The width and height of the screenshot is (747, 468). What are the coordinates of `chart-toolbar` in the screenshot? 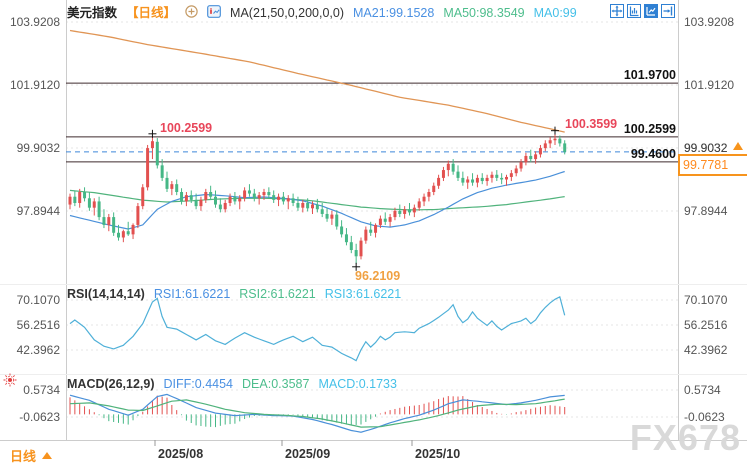 It's located at (642, 11).